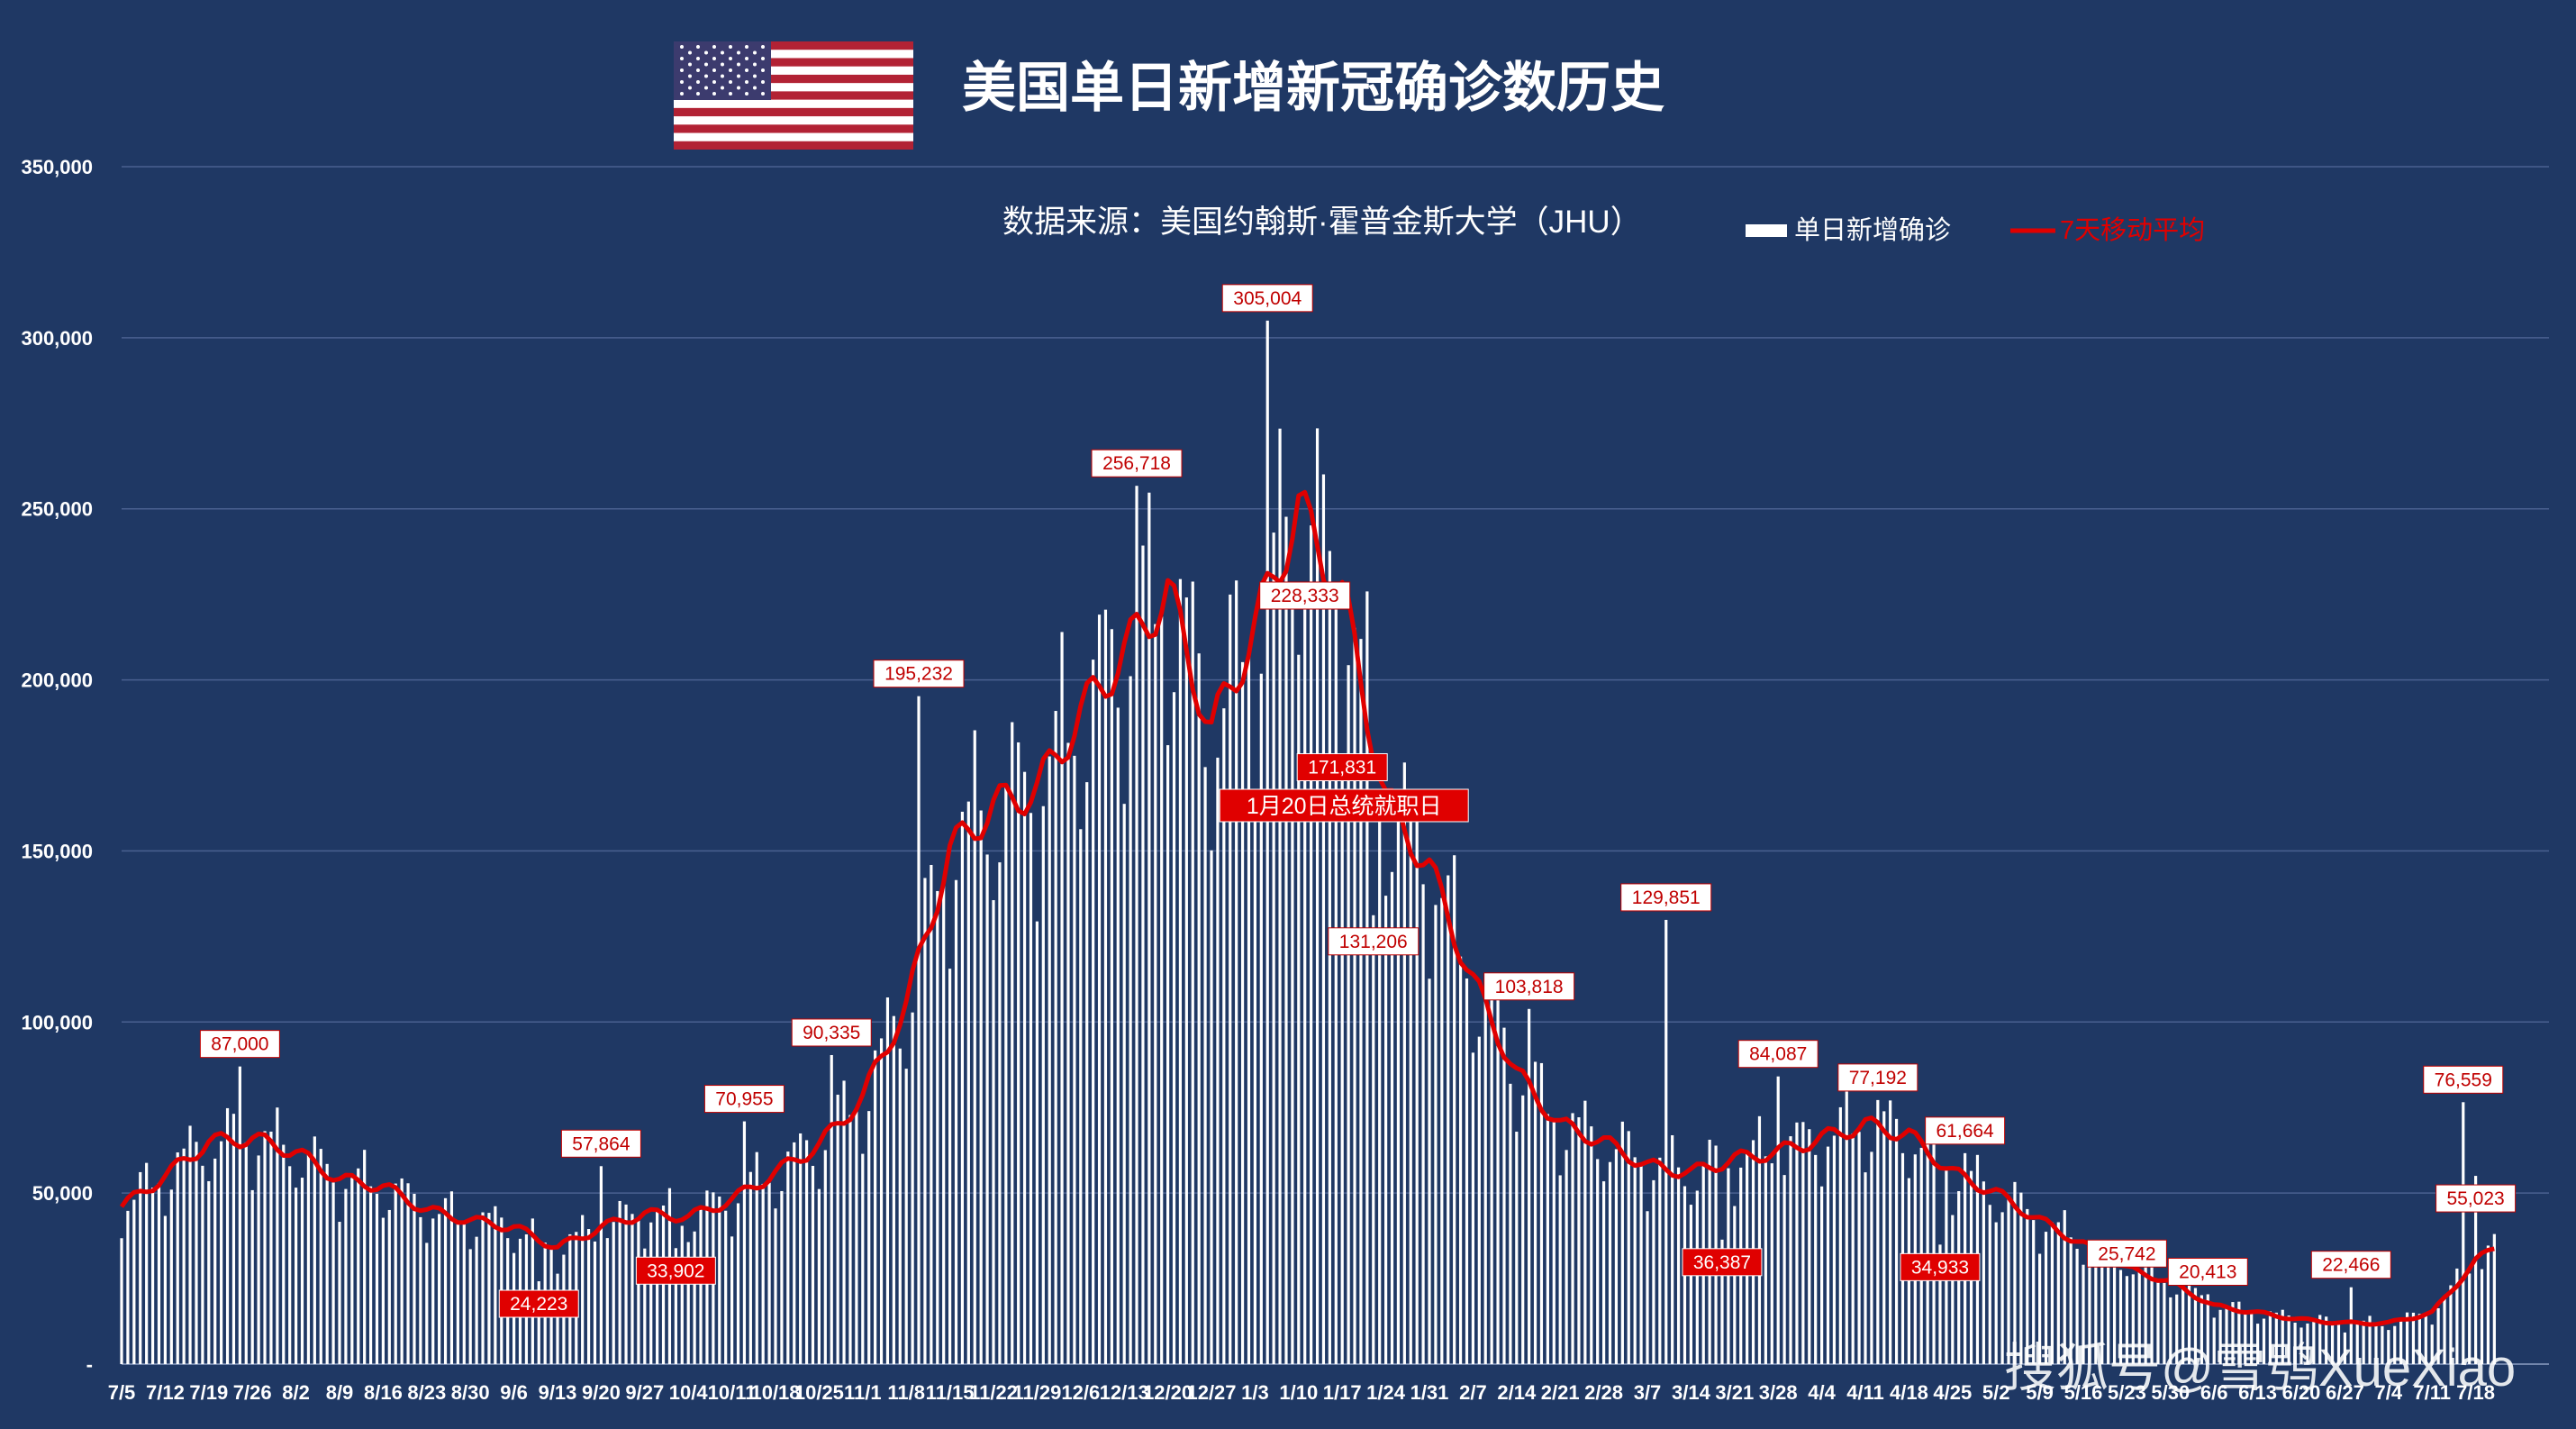 This screenshot has height=1429, width=2576. Describe the element at coordinates (2463, 1079) in the screenshot. I see `data-label: 76,559` at that location.